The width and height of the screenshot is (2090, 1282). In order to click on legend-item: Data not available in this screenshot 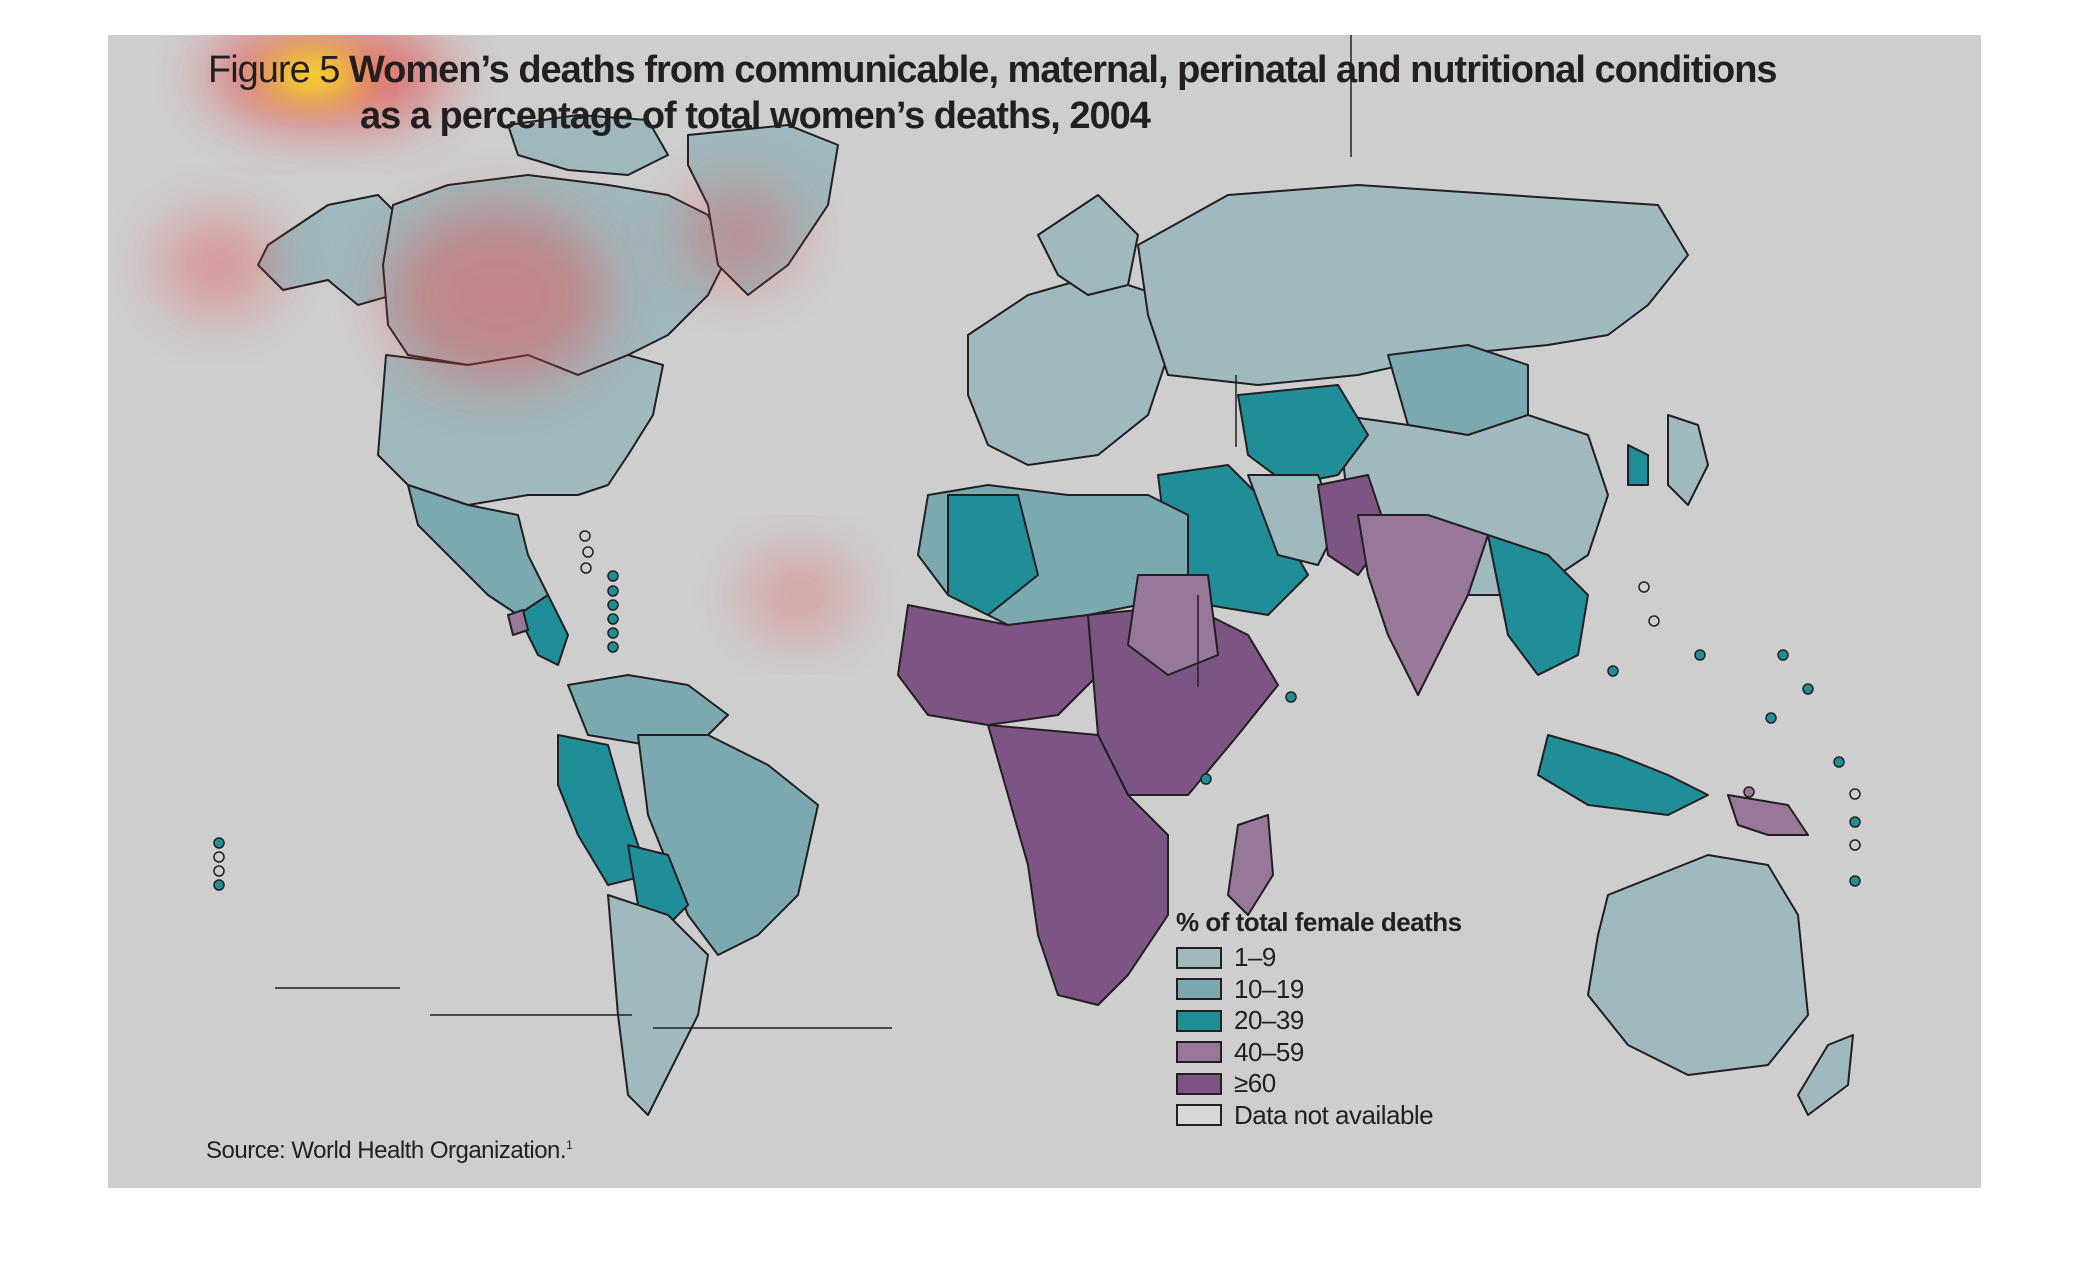, I will do `click(1319, 1116)`.